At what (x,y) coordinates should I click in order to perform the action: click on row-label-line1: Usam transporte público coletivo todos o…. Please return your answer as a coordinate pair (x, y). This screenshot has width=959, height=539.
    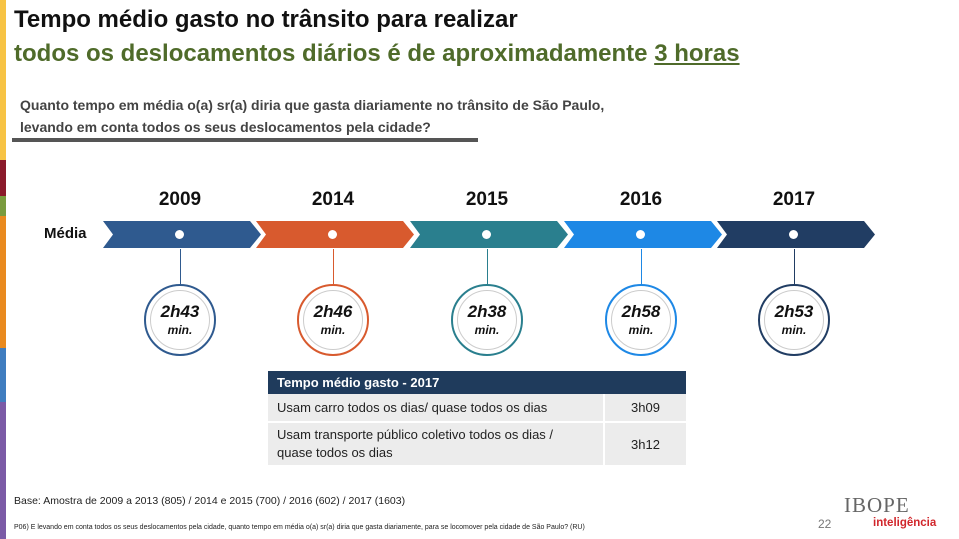
    Looking at the image, I should click on (415, 434).